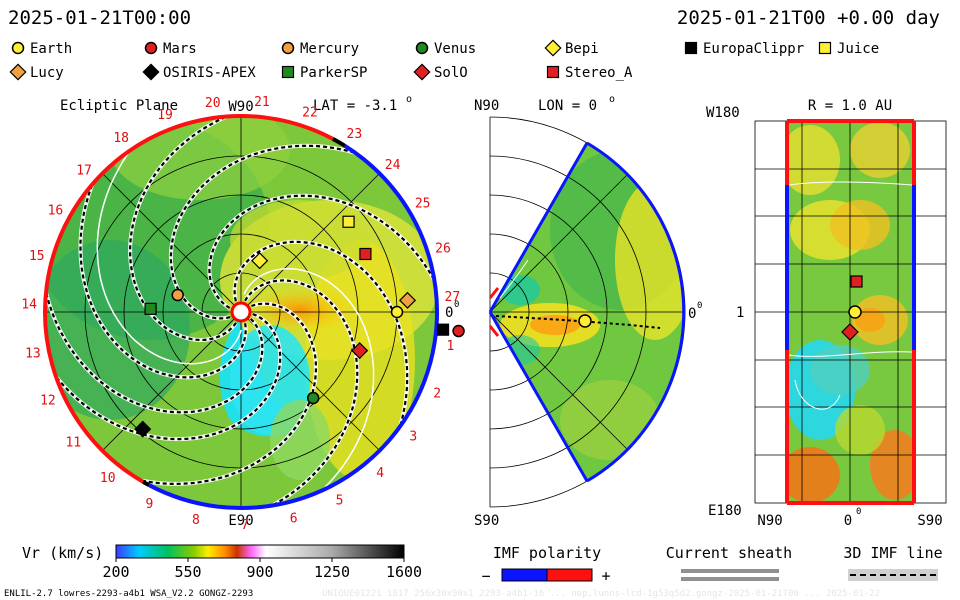 This screenshot has width=960, height=600. What do you see at coordinates (729, 553) in the screenshot?
I see `current-sheath-label: Current sheath` at bounding box center [729, 553].